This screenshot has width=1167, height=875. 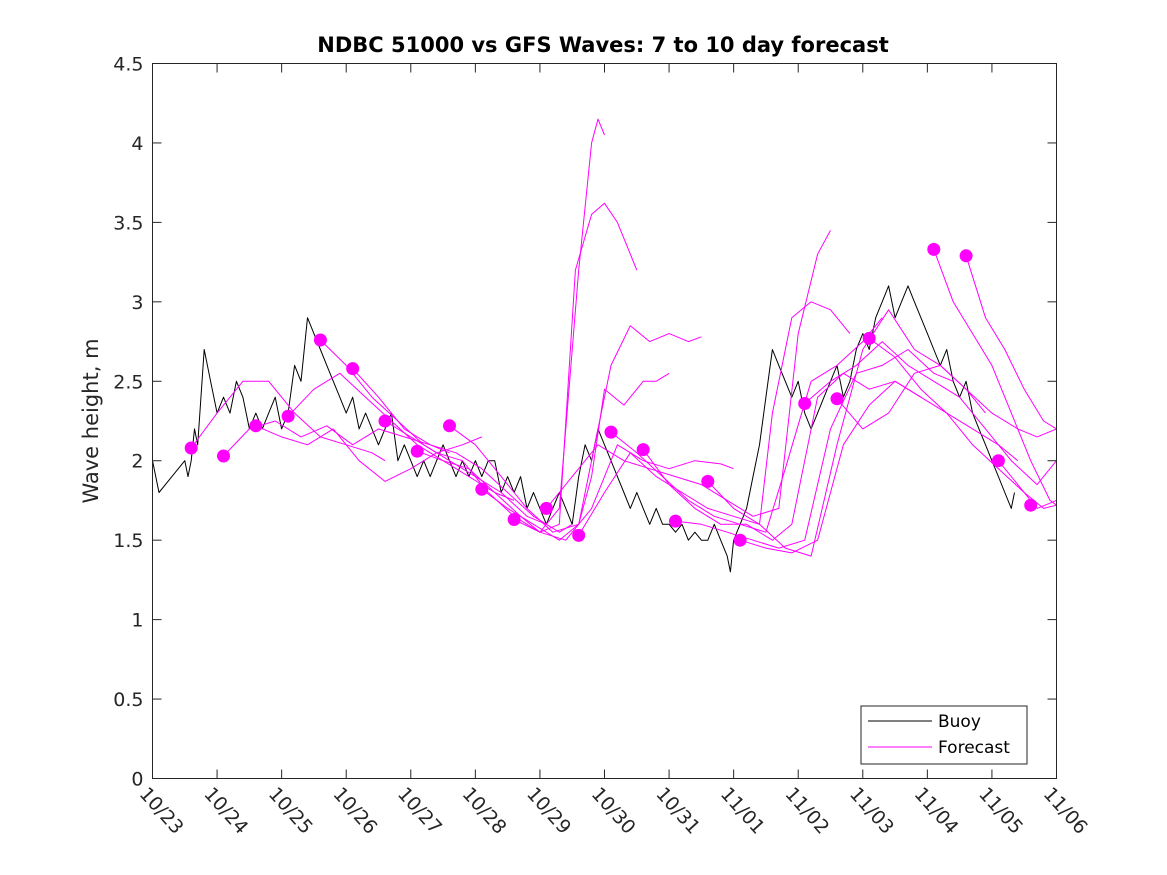 What do you see at coordinates (137, 621) in the screenshot?
I see `y-tick-label: 1` at bounding box center [137, 621].